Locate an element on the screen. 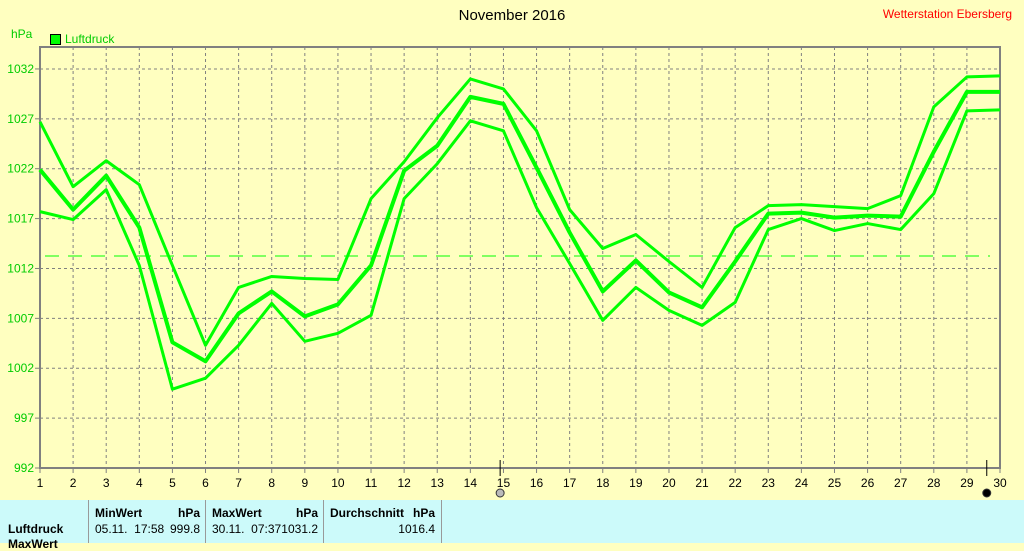  x-tick-label: 6 is located at coordinates (205, 483).